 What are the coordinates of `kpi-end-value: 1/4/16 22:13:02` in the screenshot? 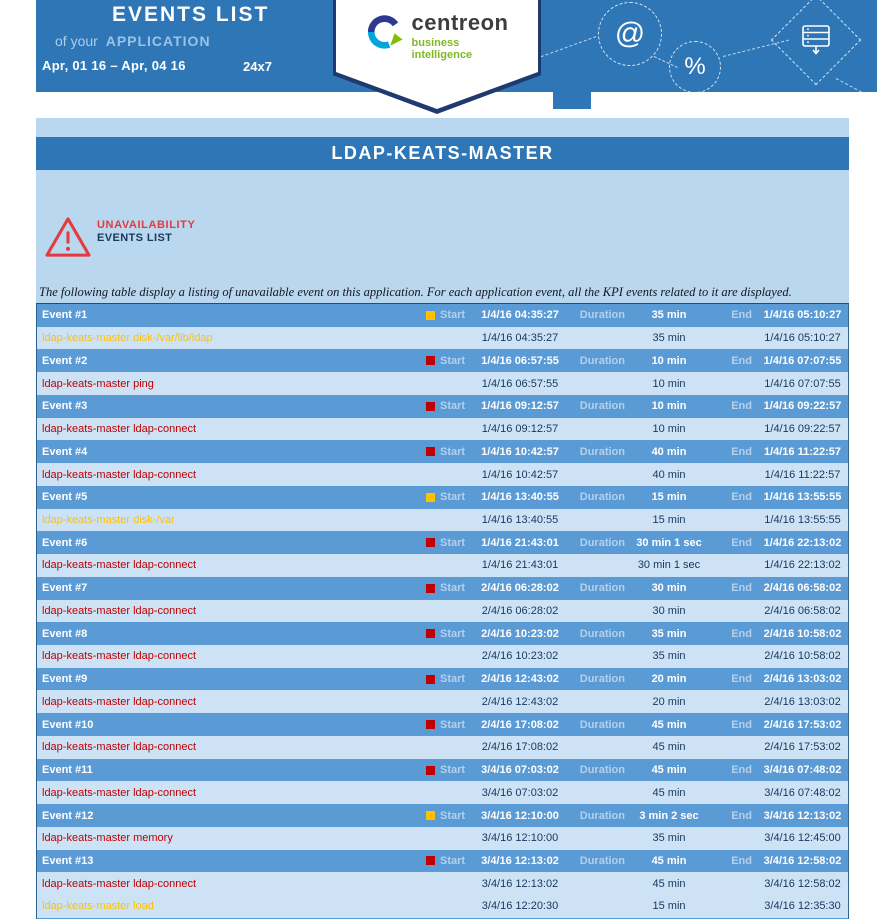 It's located at (802, 565).